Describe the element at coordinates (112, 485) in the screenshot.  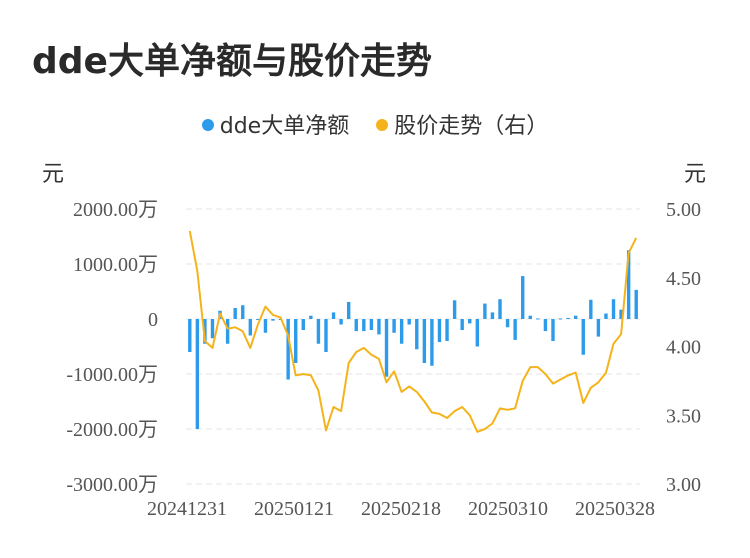
I see `y-left-tick-label: -3000.00万` at that location.